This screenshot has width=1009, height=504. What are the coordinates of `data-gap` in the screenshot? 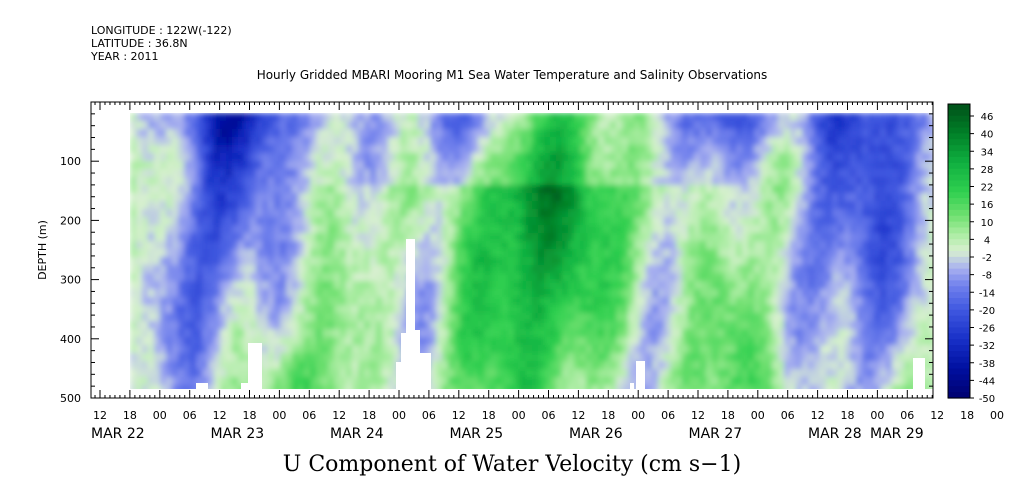 It's located at (255, 366).